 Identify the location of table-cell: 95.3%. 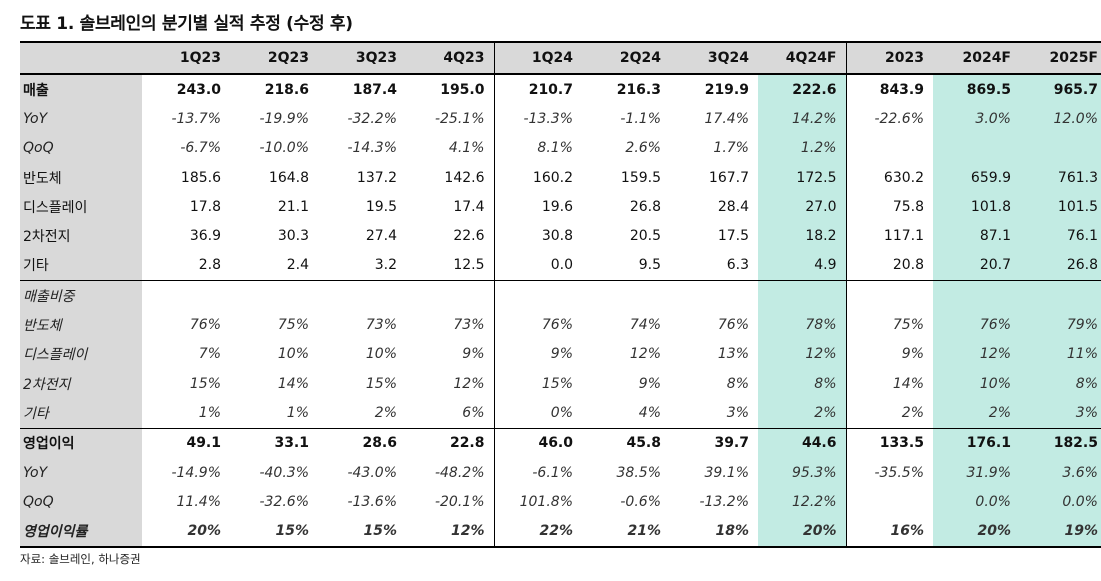
(802, 472).